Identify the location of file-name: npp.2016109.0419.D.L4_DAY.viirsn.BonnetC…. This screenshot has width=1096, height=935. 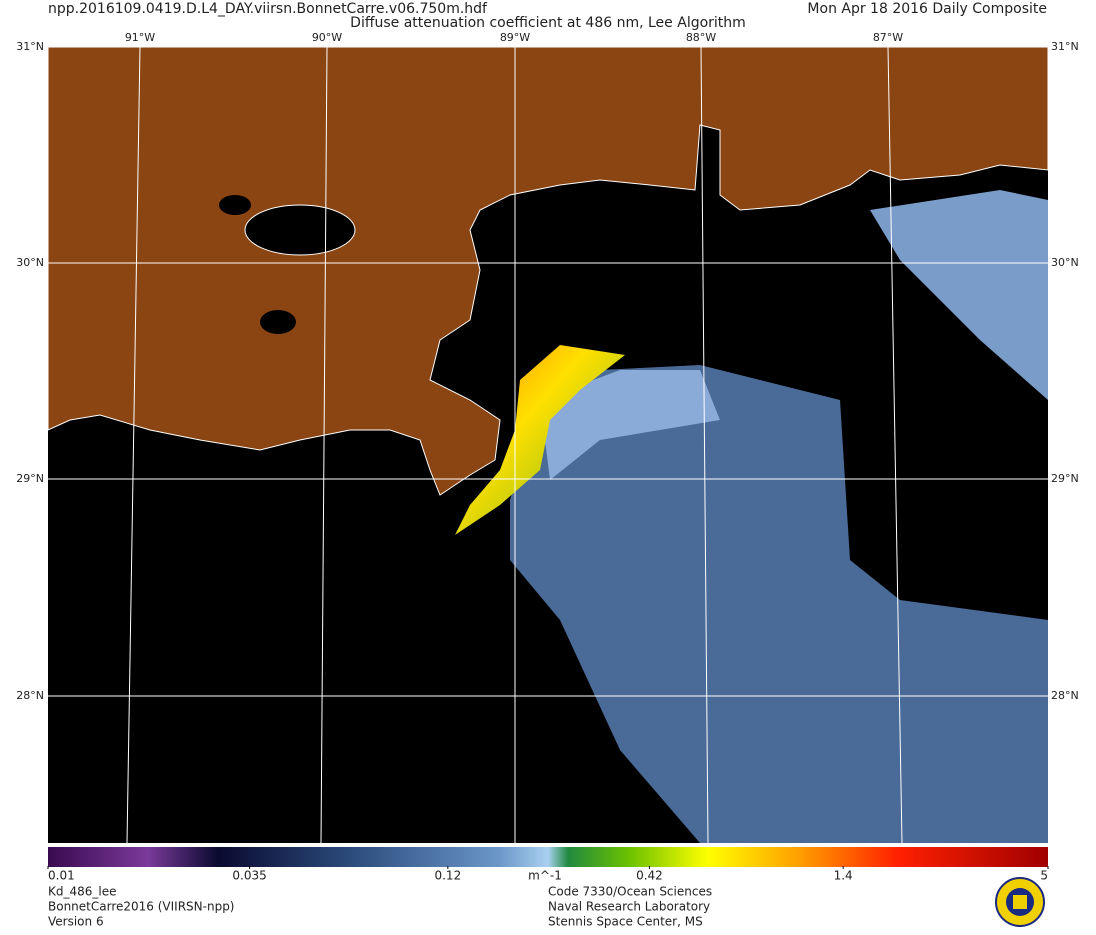
(268, 9).